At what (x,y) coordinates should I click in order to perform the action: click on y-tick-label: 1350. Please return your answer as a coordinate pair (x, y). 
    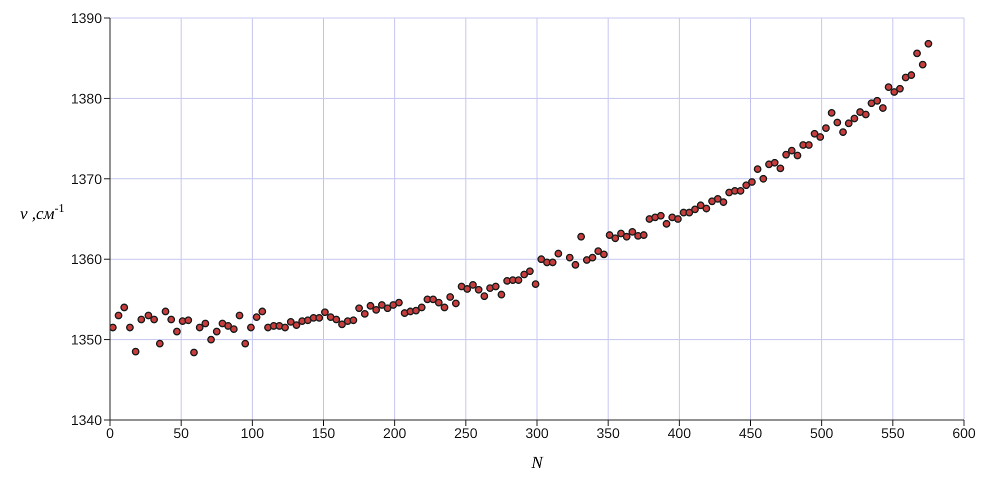
    Looking at the image, I should click on (86, 340).